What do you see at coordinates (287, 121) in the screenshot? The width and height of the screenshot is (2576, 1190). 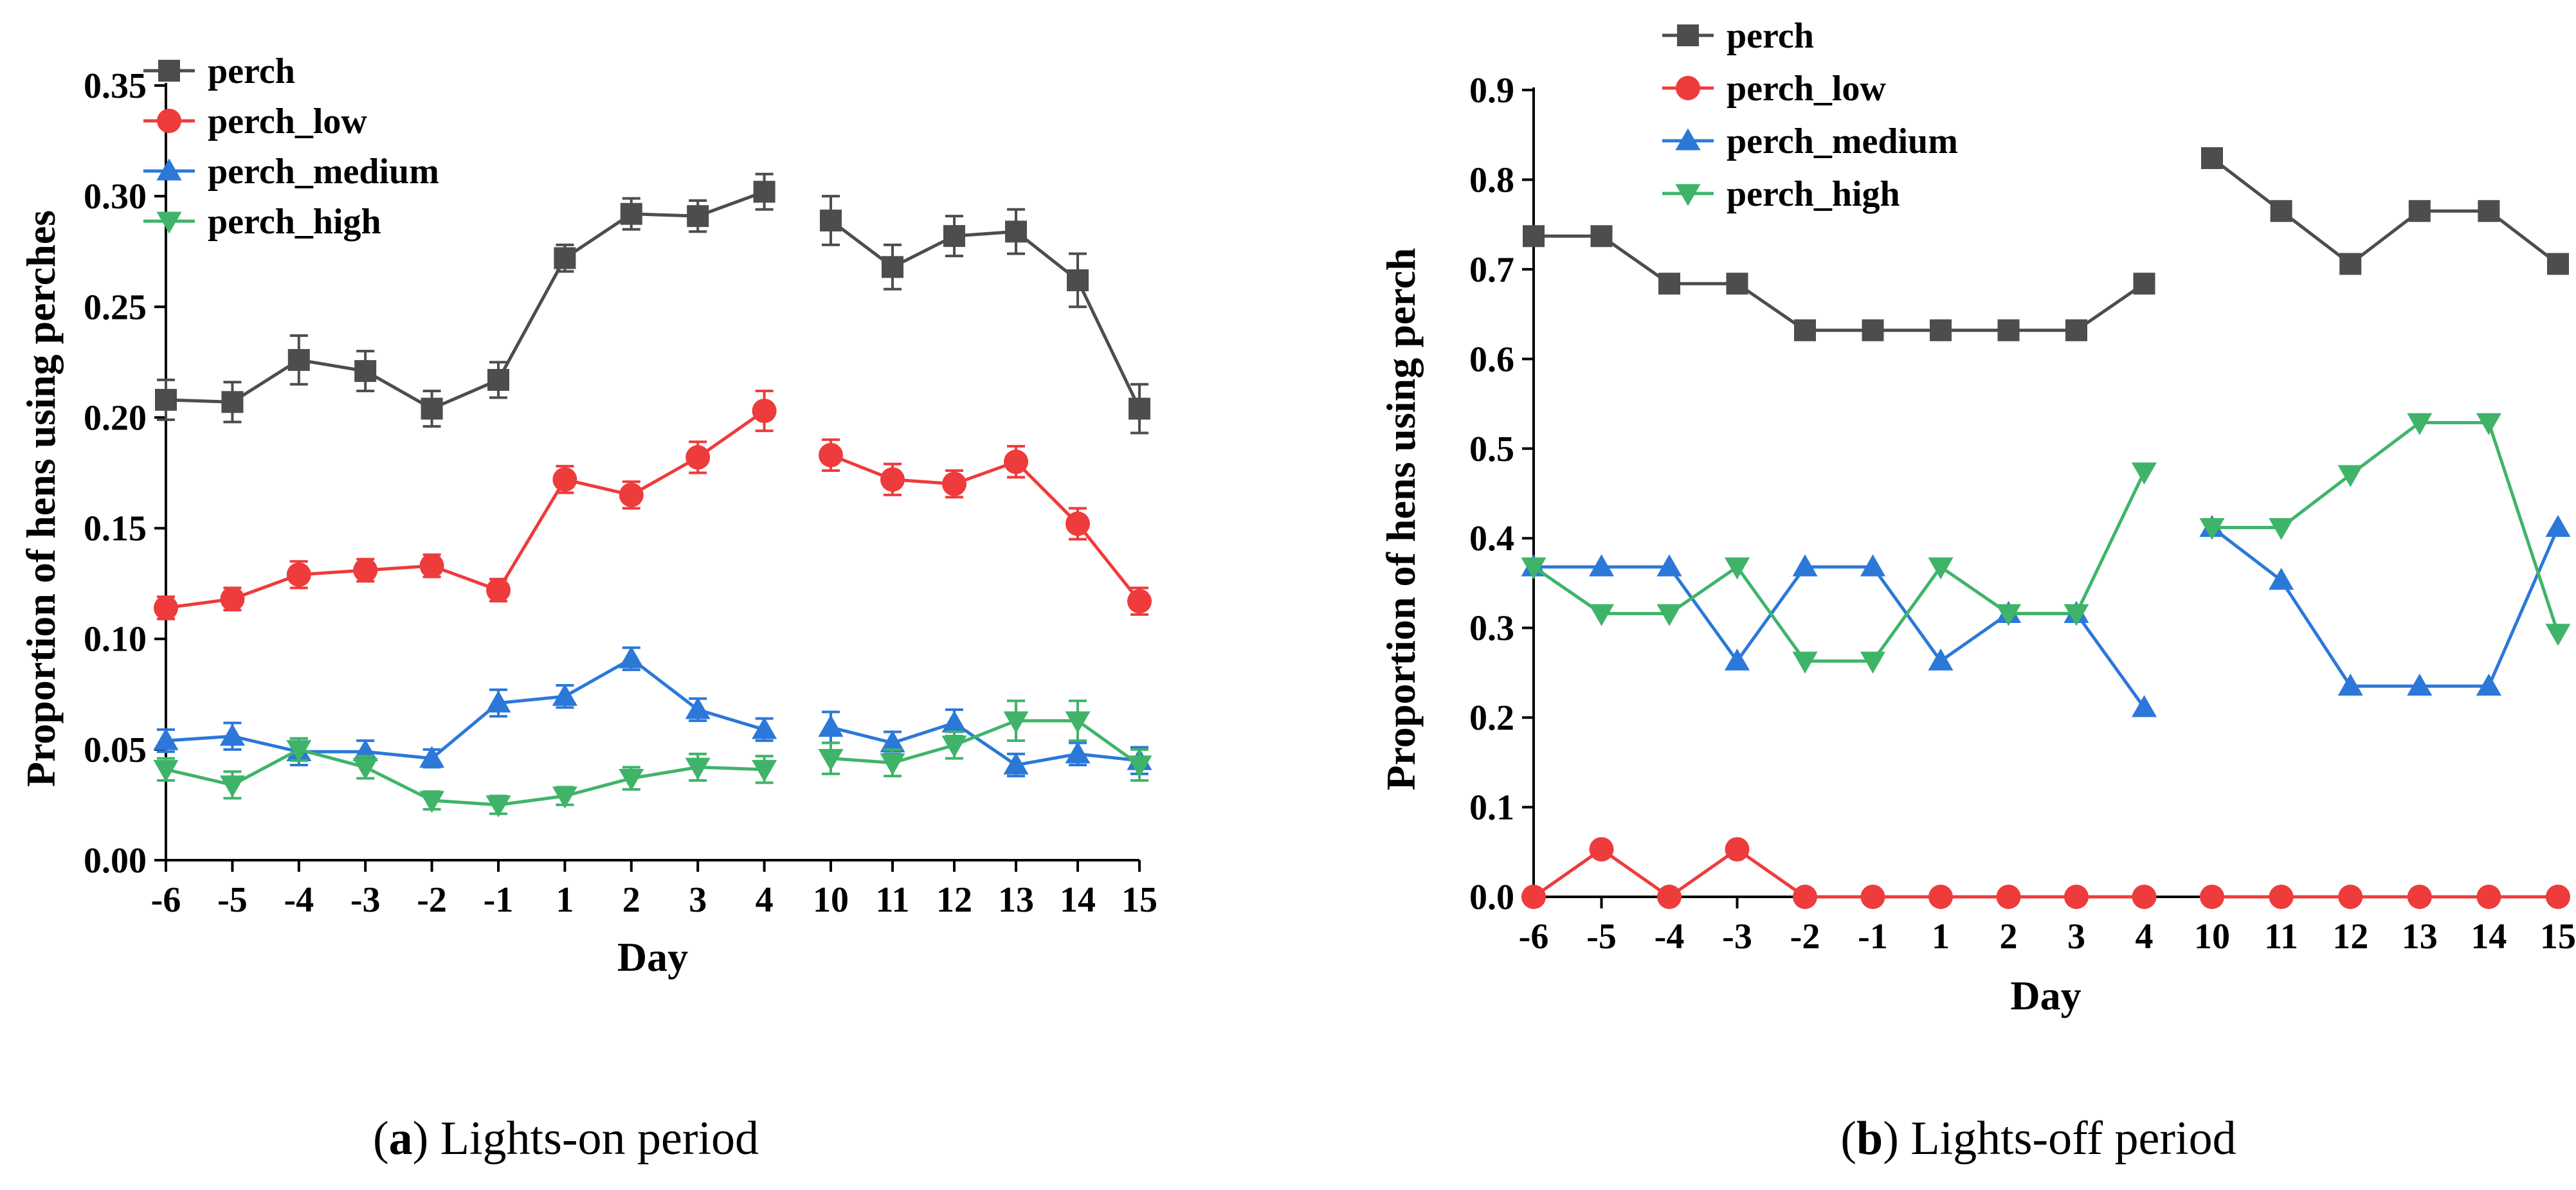 I see `legend-label: perch_low` at bounding box center [287, 121].